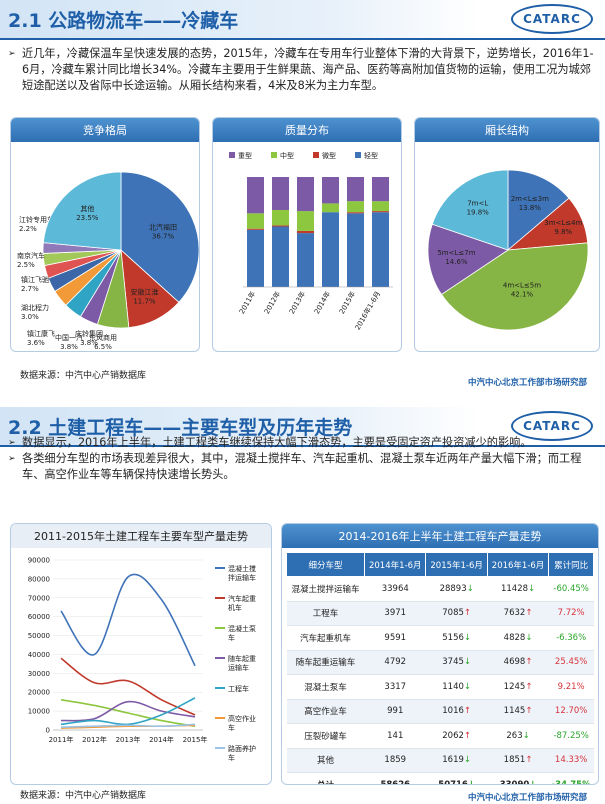 The width and height of the screenshot is (605, 804). What do you see at coordinates (440, 687) in the screenshot?
I see `table-row: 混凝土泵车 3317 1140↓ 1245↑ 9.21%` at bounding box center [440, 687].